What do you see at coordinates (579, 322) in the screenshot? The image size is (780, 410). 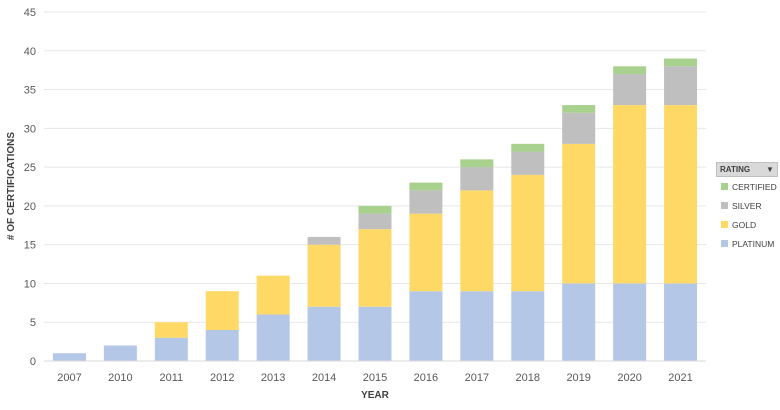 I see `bar-segment-platinum-2019` at bounding box center [579, 322].